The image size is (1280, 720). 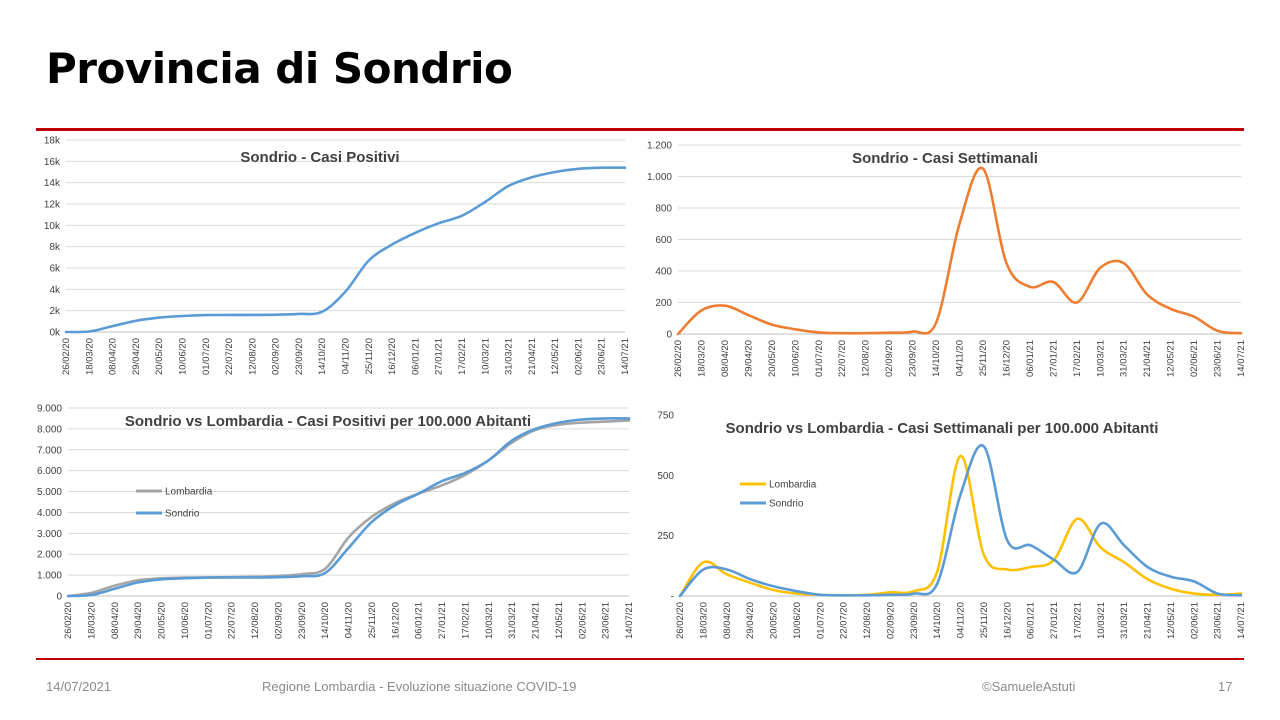 What do you see at coordinates (640, 659) in the screenshot?
I see `bottom-divider` at bounding box center [640, 659].